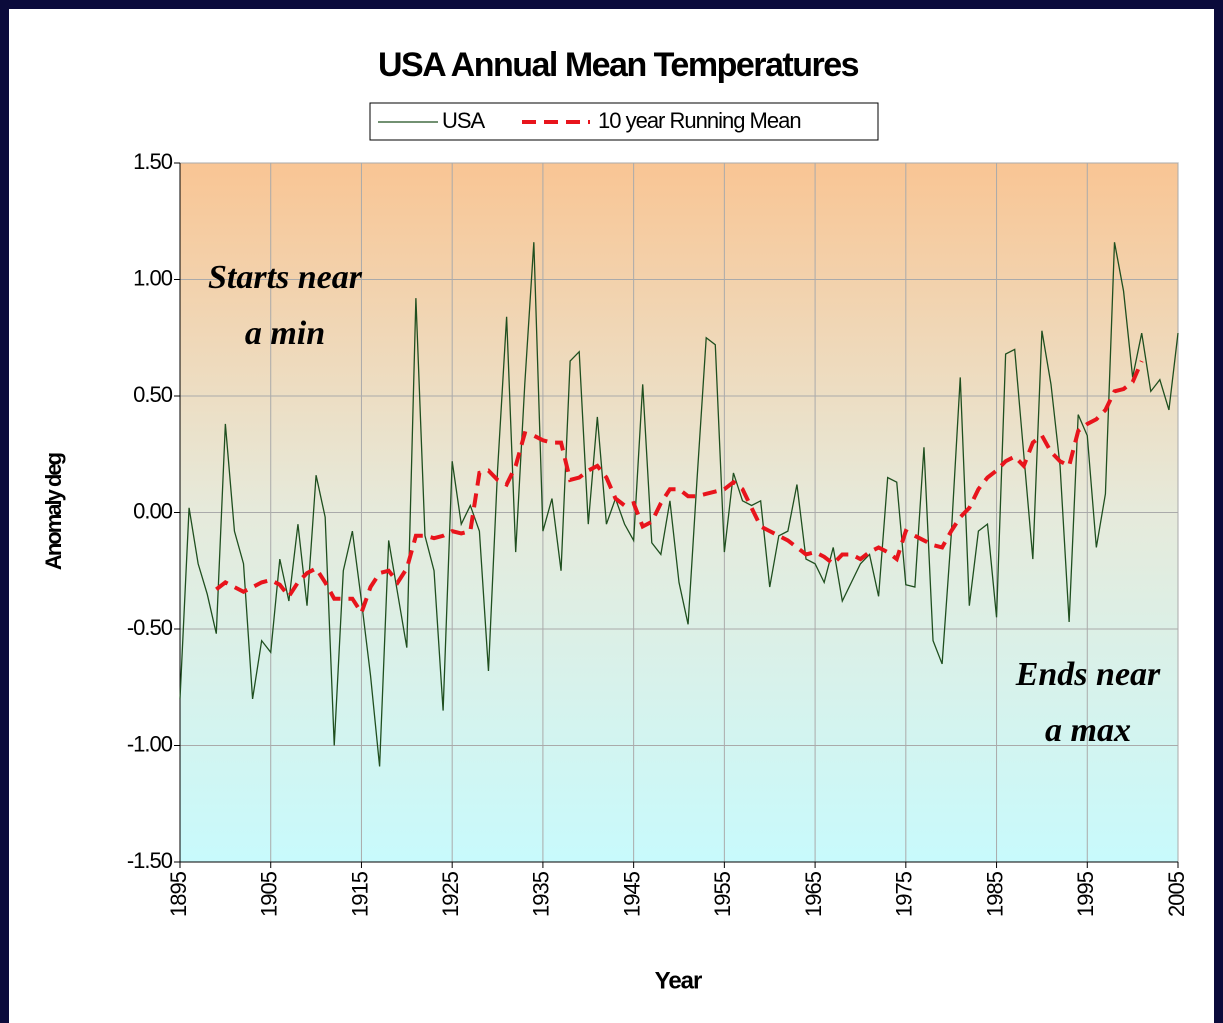 The height and width of the screenshot is (1023, 1223). I want to click on annotation: a max, so click(1088, 730).